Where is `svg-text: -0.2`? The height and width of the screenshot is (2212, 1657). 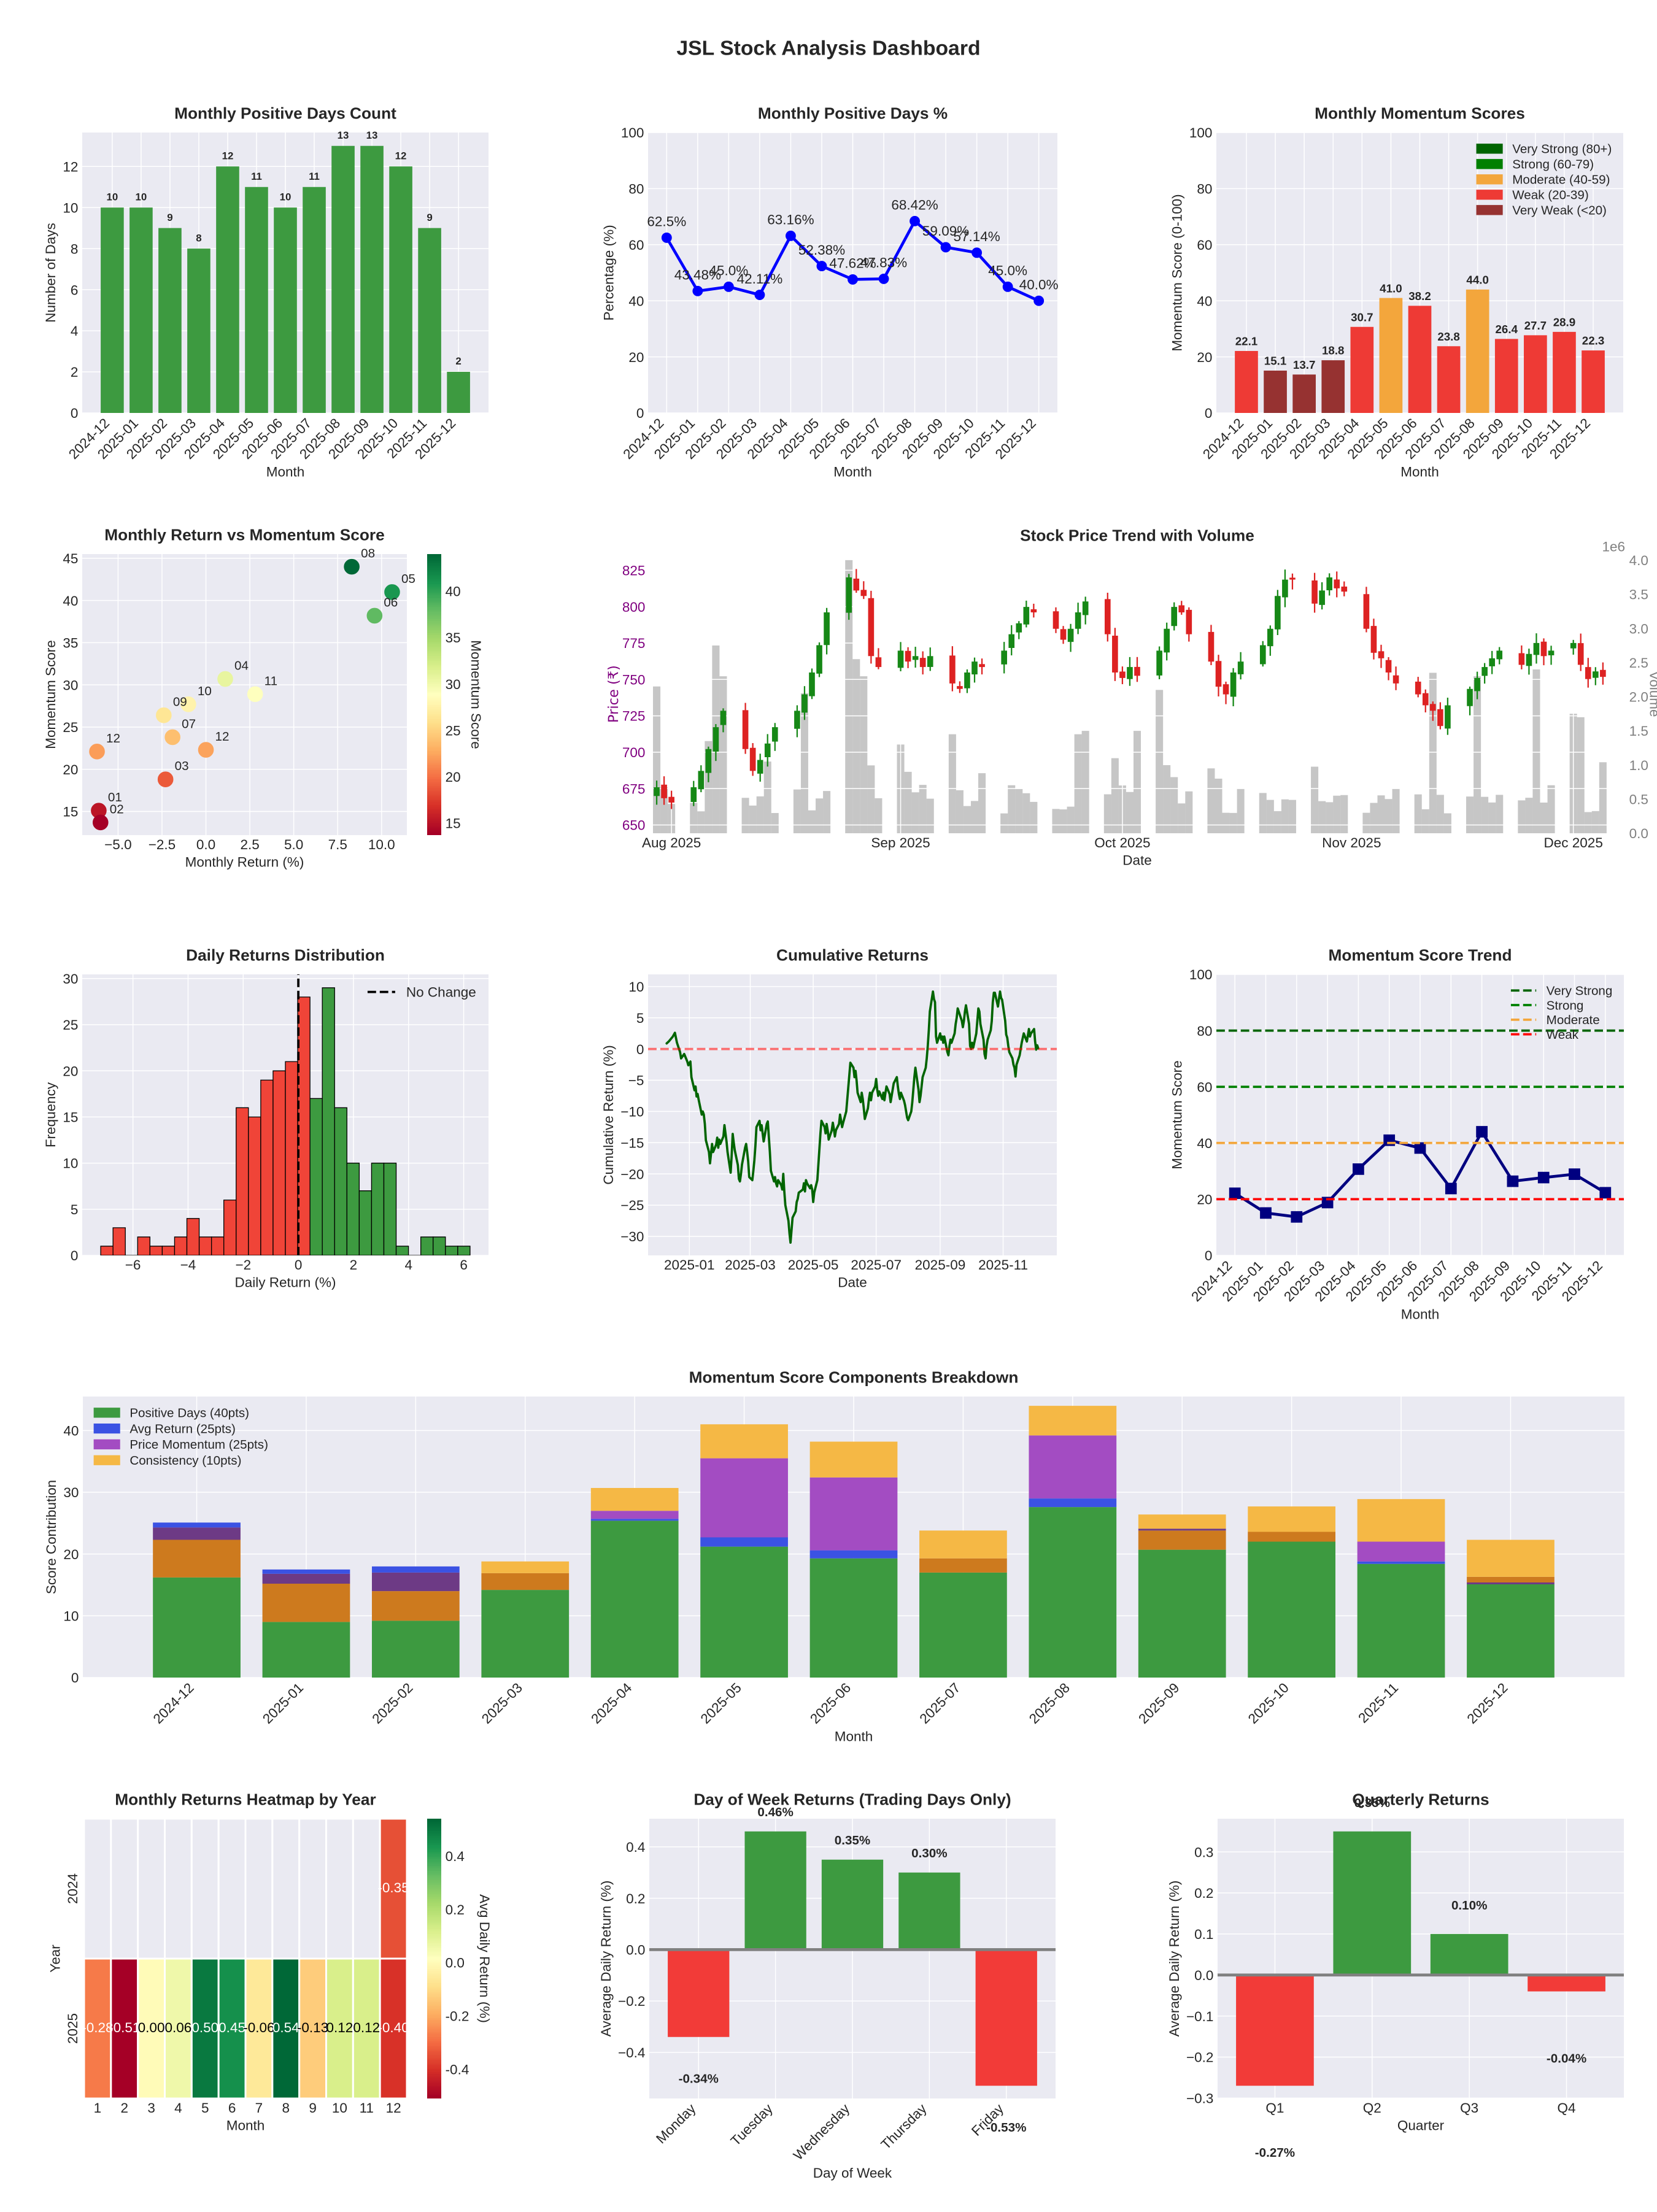
svg-text: -0.2 is located at coordinates (458, 2017).